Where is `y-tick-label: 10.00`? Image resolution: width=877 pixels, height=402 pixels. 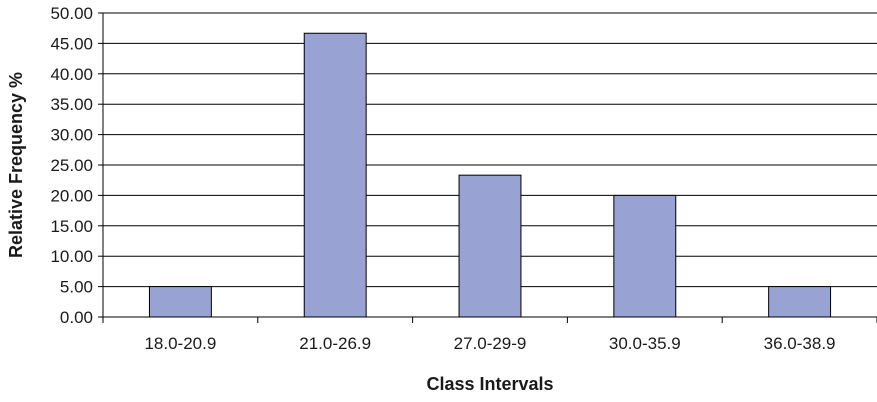 y-tick-label: 10.00 is located at coordinates (71, 256).